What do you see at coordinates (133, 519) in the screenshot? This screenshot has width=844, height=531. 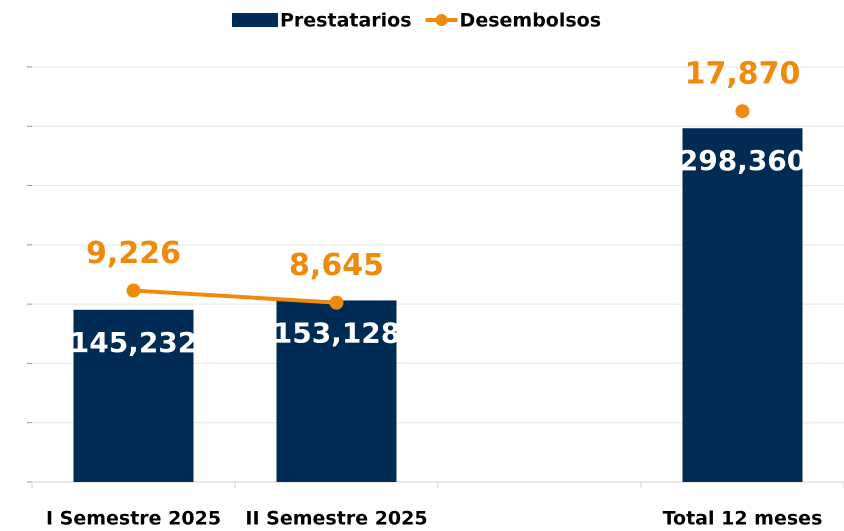 I see `x-tick-label: I Semestre 2025` at bounding box center [133, 519].